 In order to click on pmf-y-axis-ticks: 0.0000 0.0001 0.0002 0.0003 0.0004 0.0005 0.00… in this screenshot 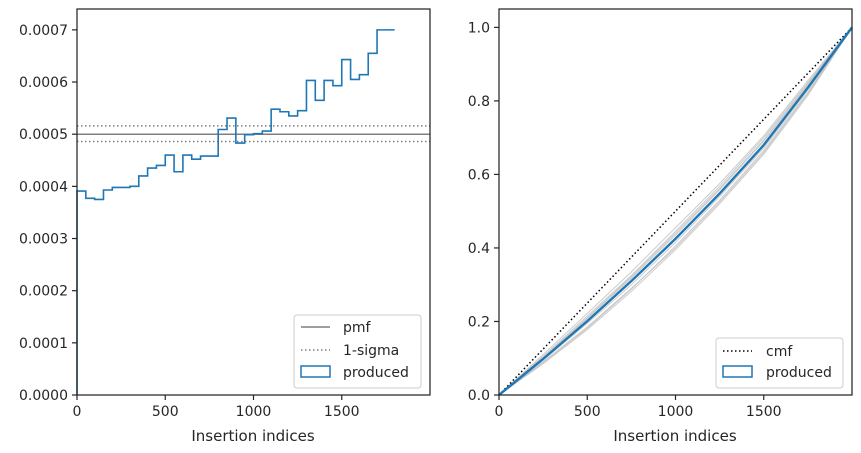, I will do `click(48, 213)`.